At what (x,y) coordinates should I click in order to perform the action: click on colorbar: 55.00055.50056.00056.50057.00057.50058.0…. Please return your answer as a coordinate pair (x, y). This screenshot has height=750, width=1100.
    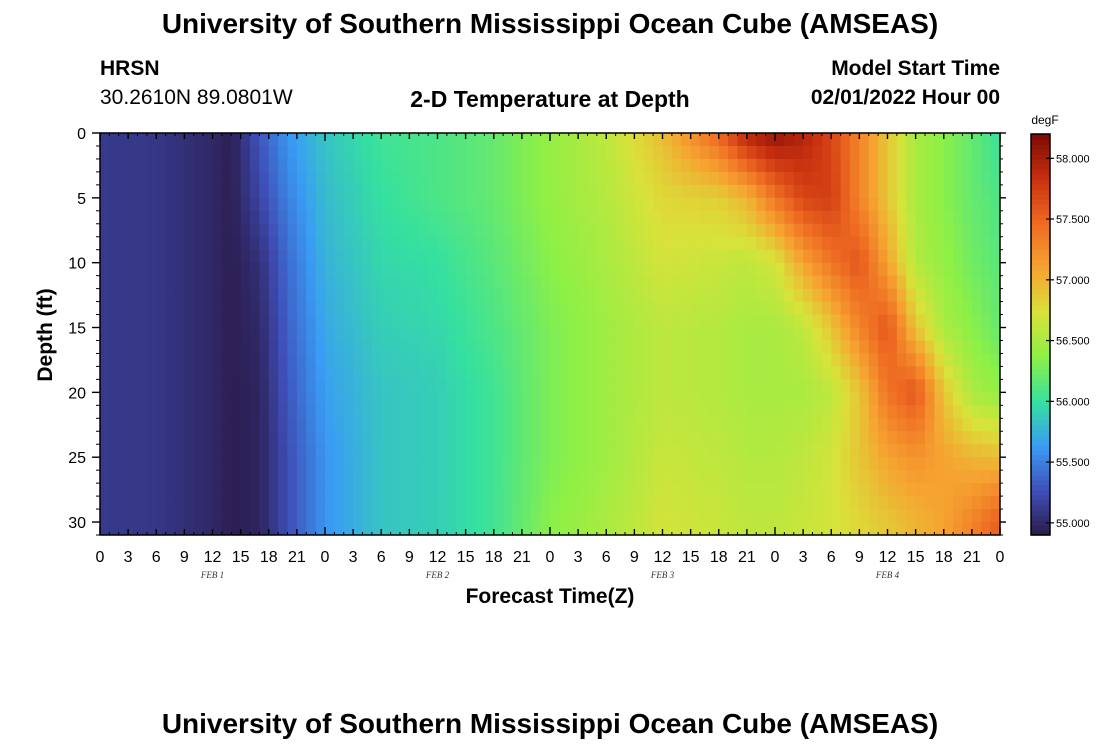
    Looking at the image, I should click on (1060, 334).